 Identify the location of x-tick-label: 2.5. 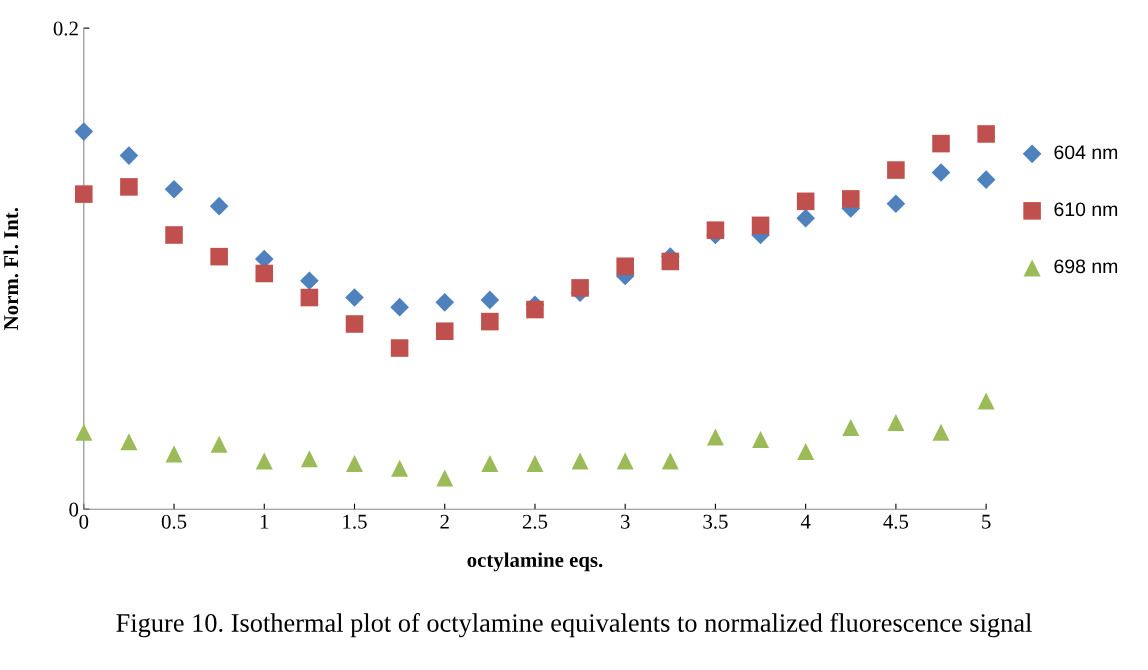
(535, 521).